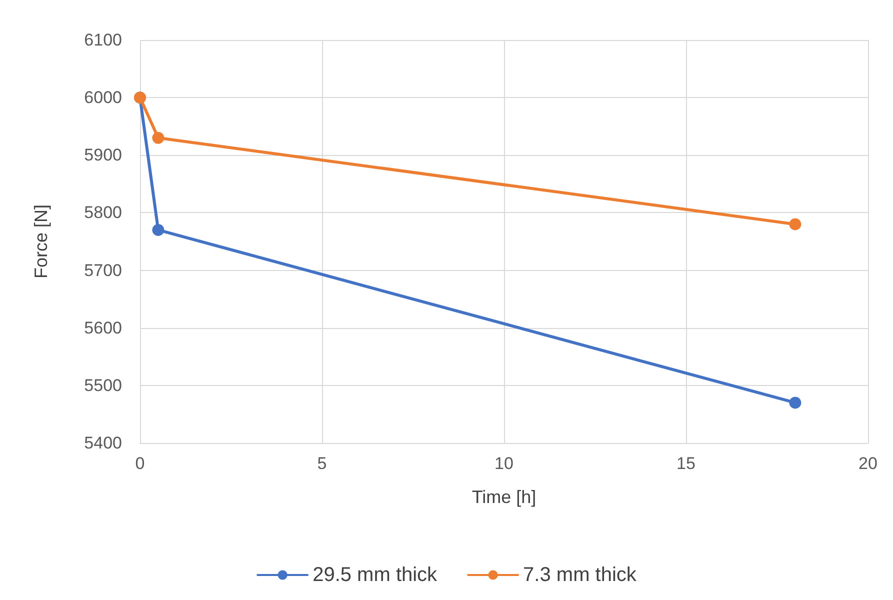  What do you see at coordinates (686, 463) in the screenshot?
I see `x-tick-label: 15` at bounding box center [686, 463].